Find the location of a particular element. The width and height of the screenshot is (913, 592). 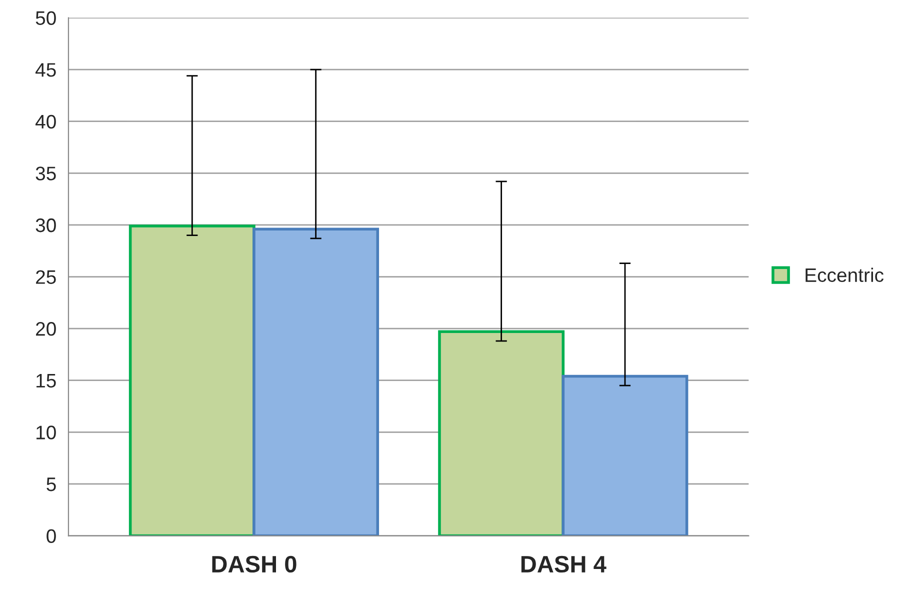

x-tick-label: DASH 0 is located at coordinates (254, 564).